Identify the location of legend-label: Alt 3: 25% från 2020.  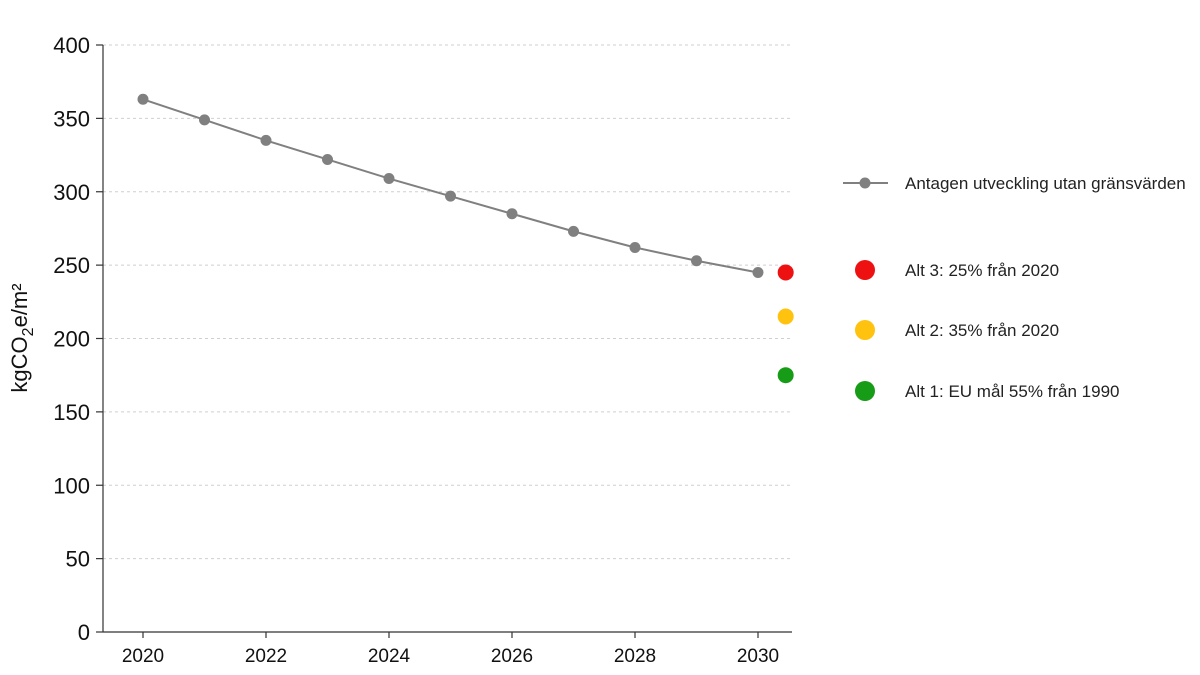
(982, 270).